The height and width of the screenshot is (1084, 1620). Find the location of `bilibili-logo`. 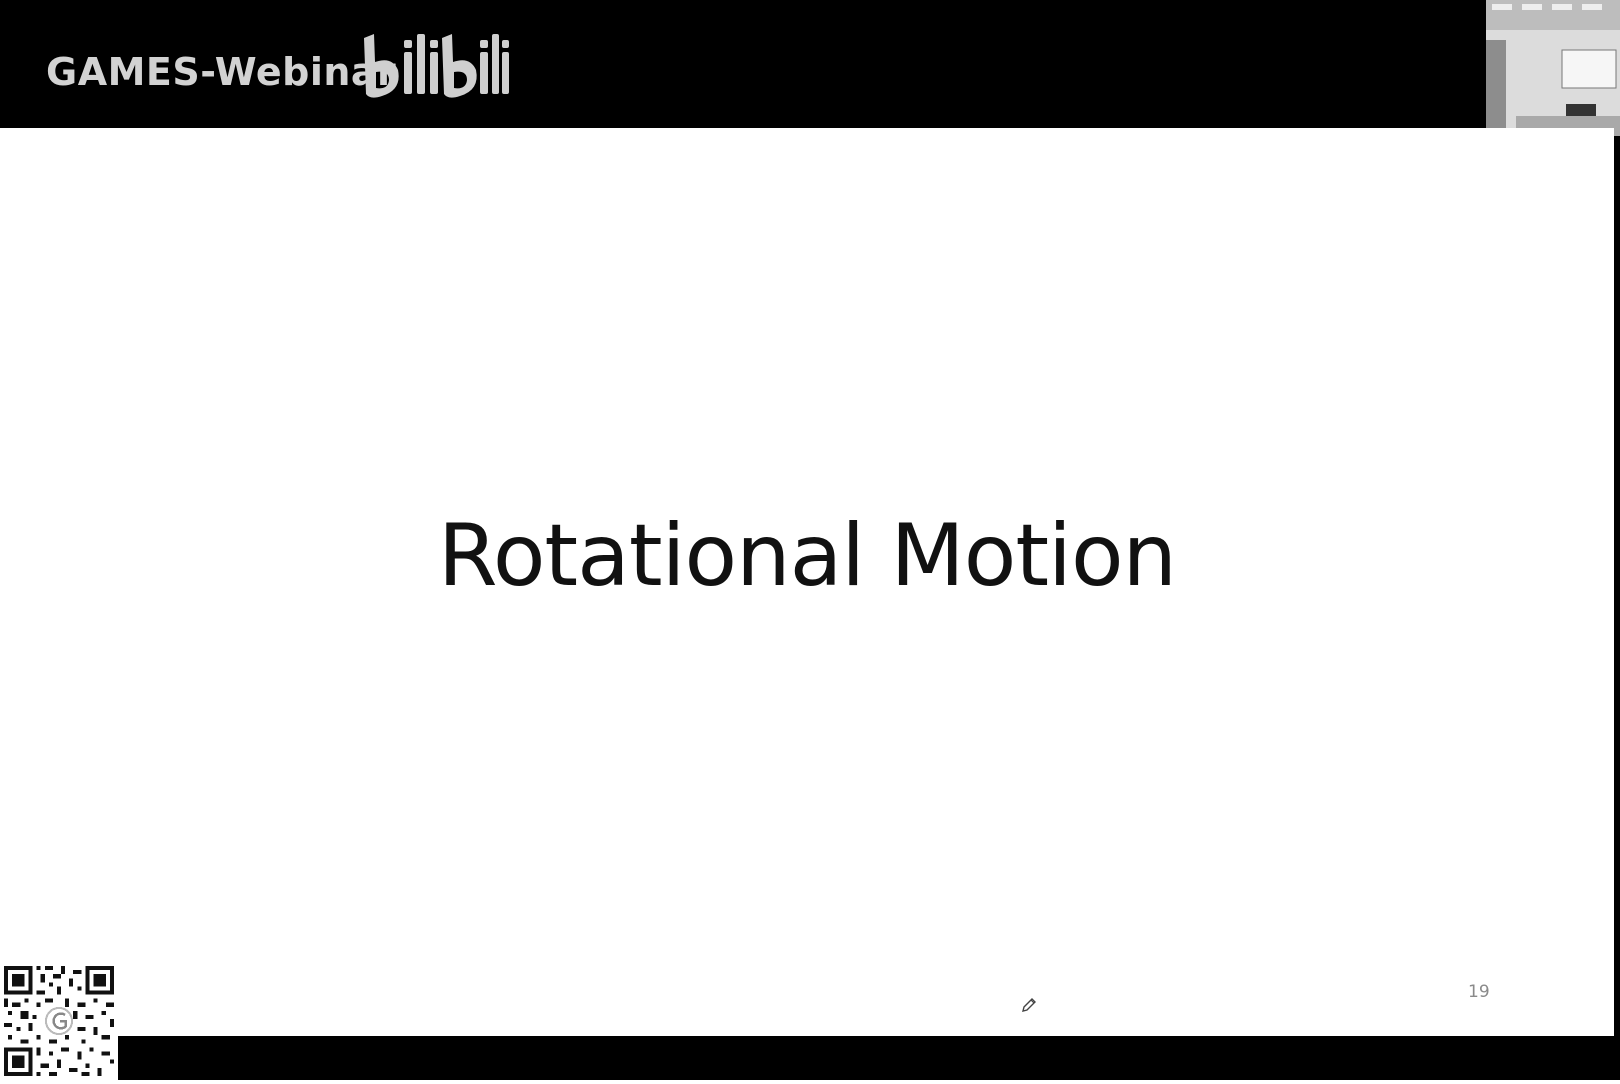

bilibili-logo is located at coordinates (436, 66).